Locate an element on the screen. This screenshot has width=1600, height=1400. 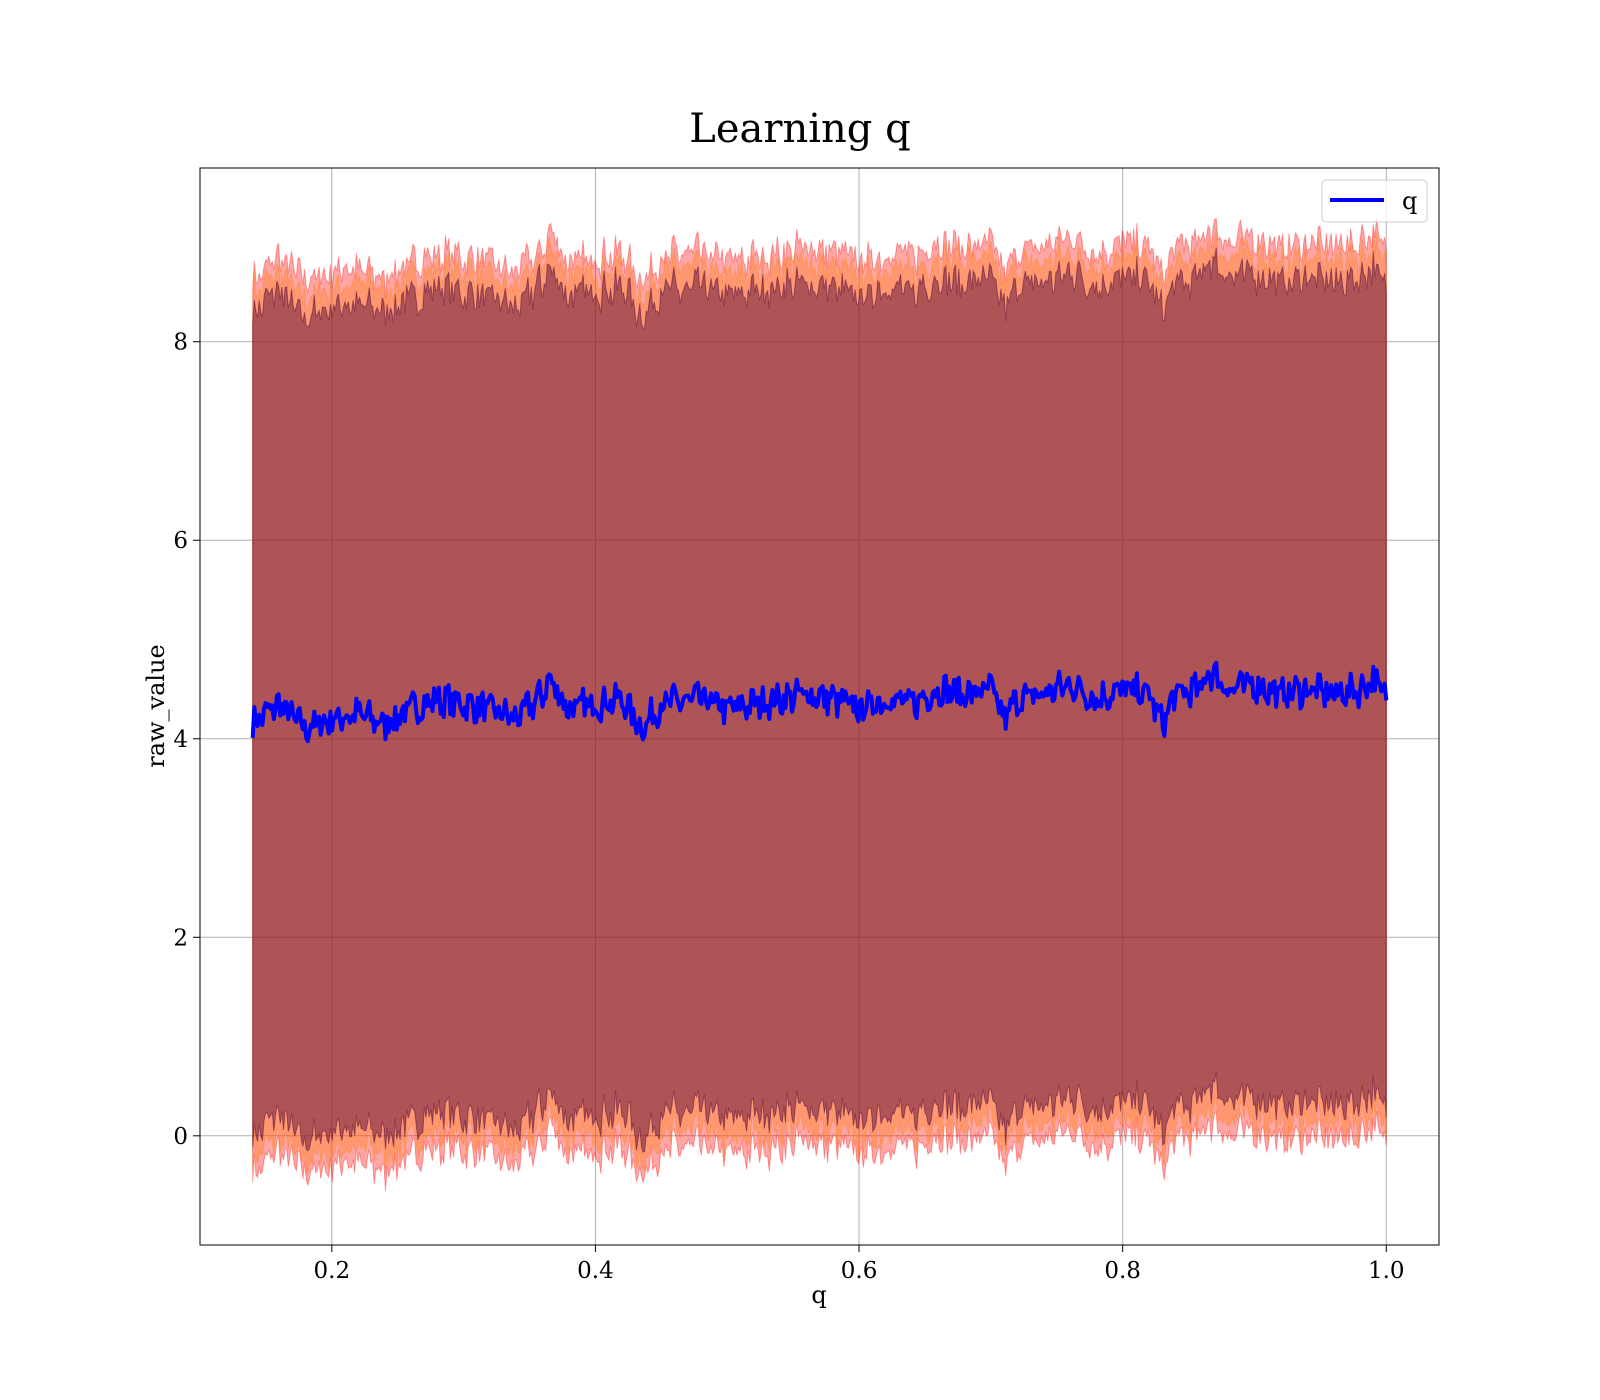
y-tick-label: 4 is located at coordinates (180, 740).